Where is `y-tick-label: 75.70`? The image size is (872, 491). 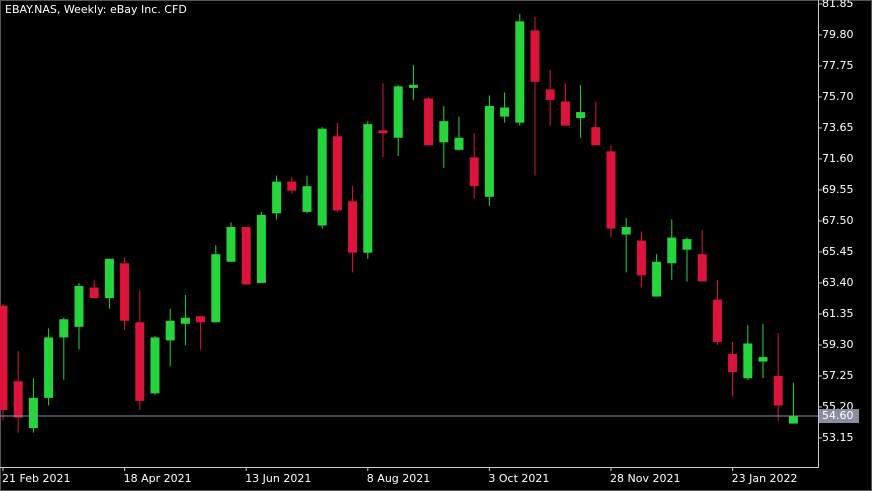
y-tick-label: 75.70 is located at coordinates (838, 96).